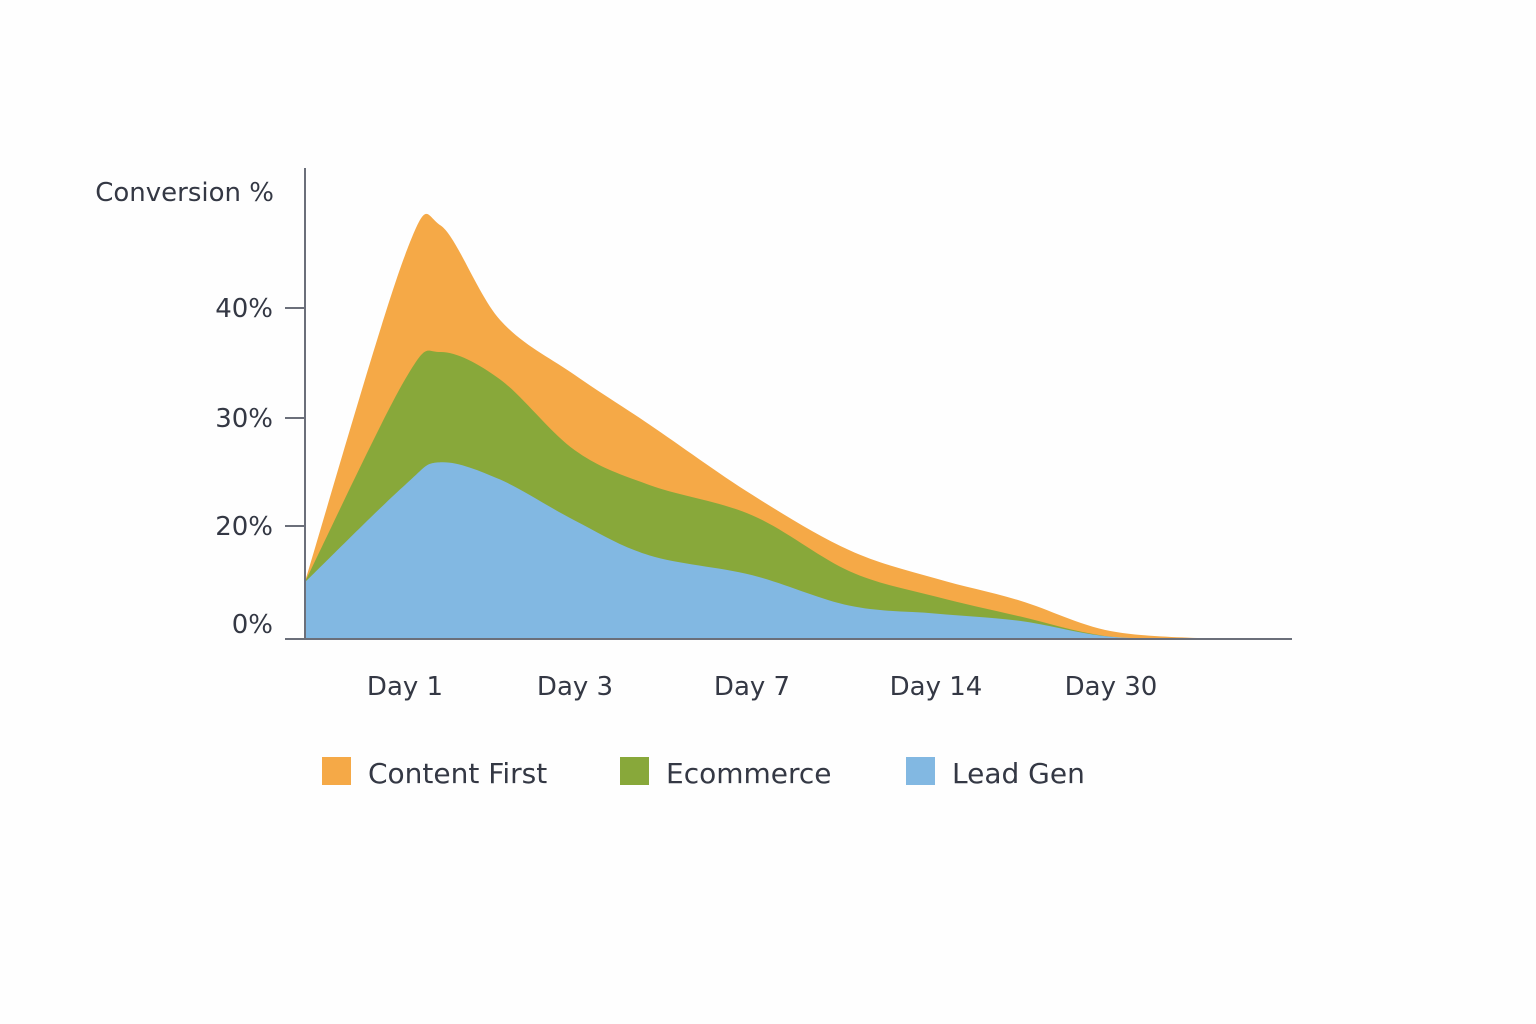  I want to click on legend-item: Content First, so click(434, 773).